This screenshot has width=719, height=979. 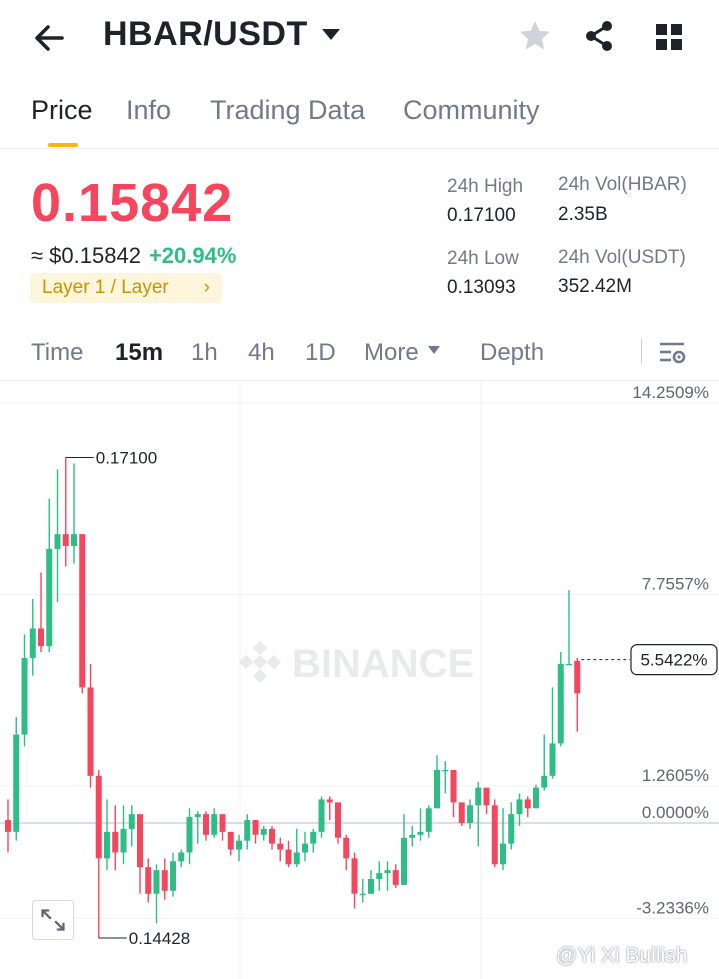 I want to click on expand-chart-button, so click(x=53, y=920).